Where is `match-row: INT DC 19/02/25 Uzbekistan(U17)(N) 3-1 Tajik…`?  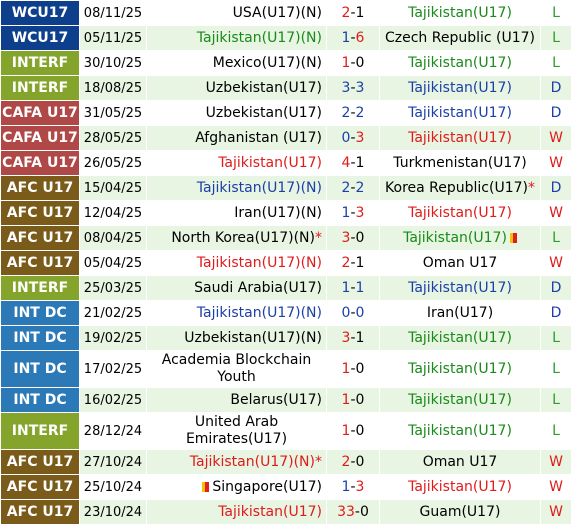
match-row: INT DC 19/02/25 Uzbekistan(U17)(N) 3-1 Tajik… is located at coordinates (286, 338).